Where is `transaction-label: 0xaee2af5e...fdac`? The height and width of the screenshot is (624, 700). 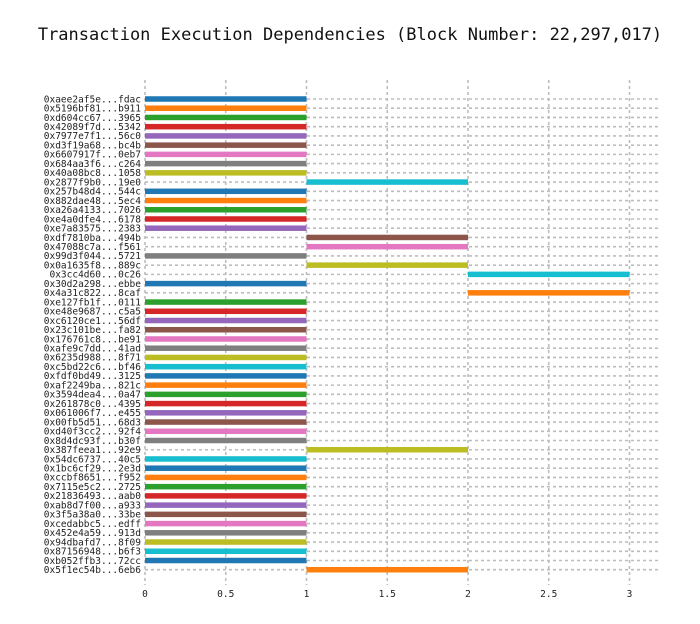
transaction-label: 0xaee2af5e...fdac is located at coordinates (92, 99).